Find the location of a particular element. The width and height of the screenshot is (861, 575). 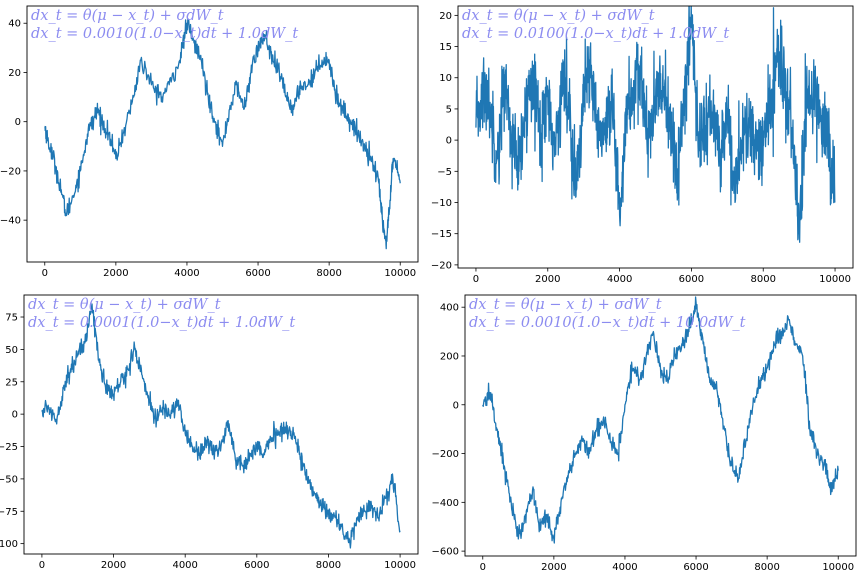

y-tick-label: −15 is located at coordinates (441, 234).